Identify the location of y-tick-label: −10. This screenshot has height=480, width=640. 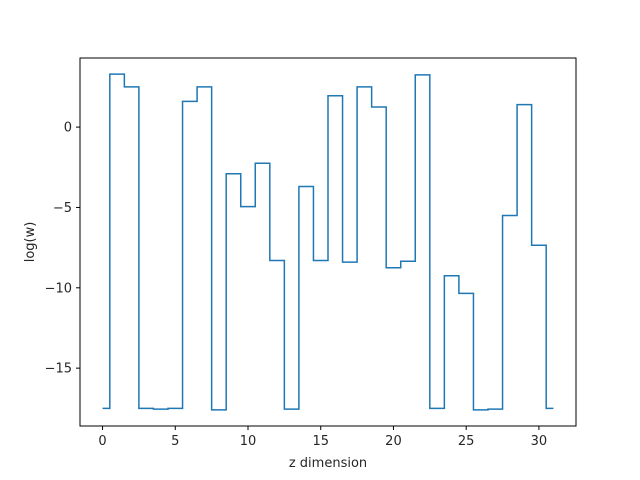
(58, 288).